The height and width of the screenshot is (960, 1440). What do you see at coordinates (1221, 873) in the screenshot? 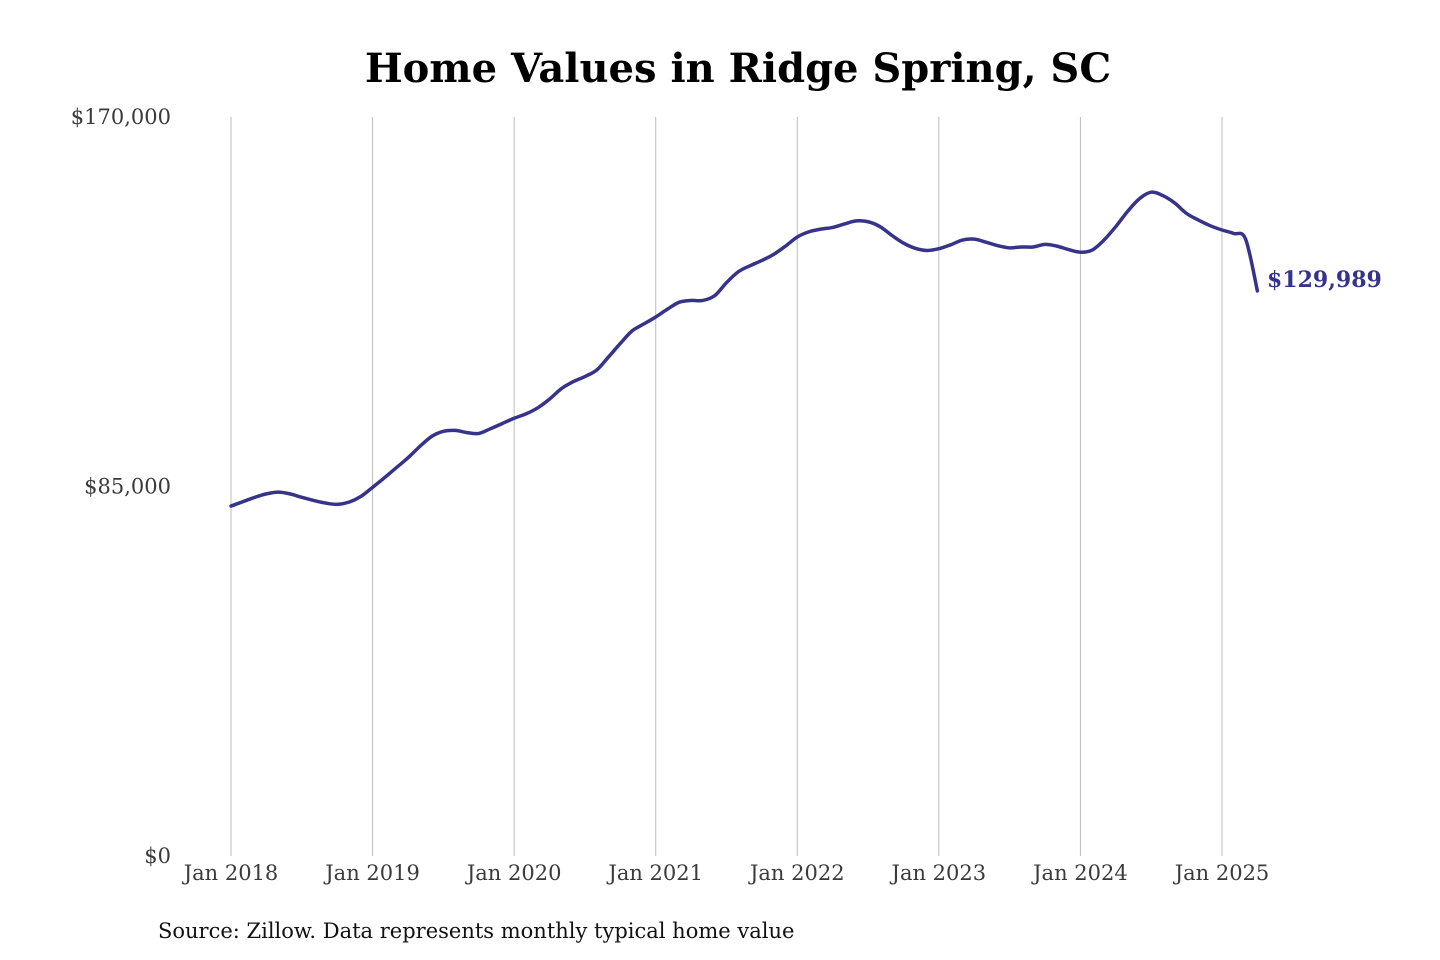
I see `x-tick-label-7: Jan 2025` at bounding box center [1221, 873].